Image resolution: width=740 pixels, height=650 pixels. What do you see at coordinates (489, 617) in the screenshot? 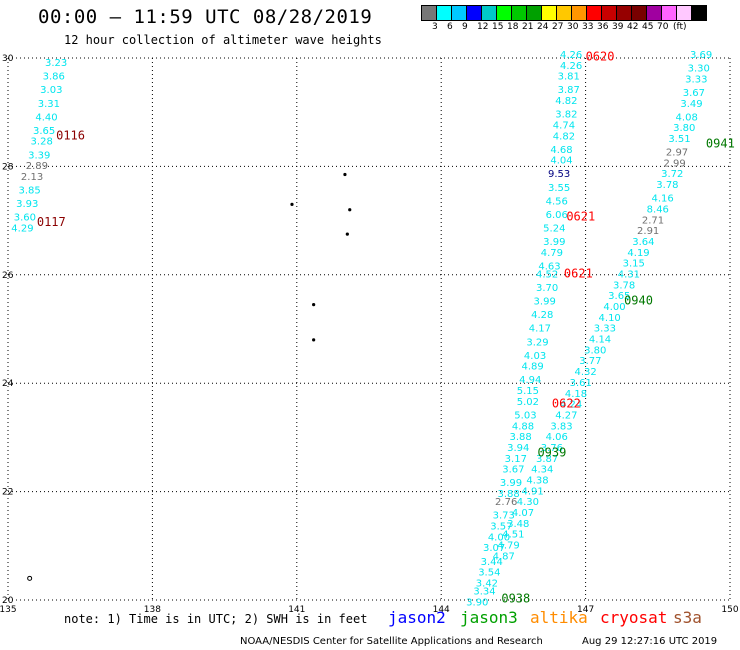
I see `satellite-legend-jason3: jason3` at bounding box center [489, 617].